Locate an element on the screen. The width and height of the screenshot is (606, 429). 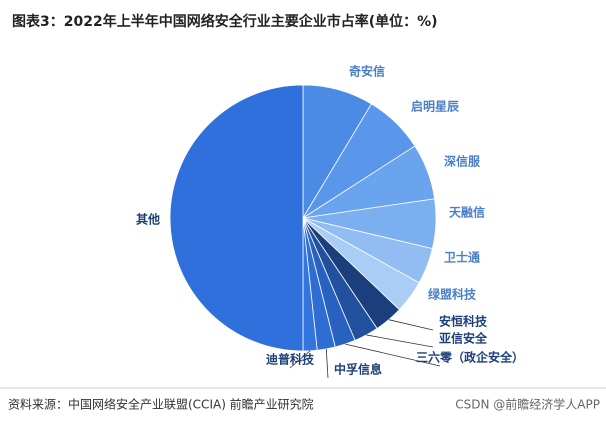
slice-label: 奇安信 is located at coordinates (367, 71).